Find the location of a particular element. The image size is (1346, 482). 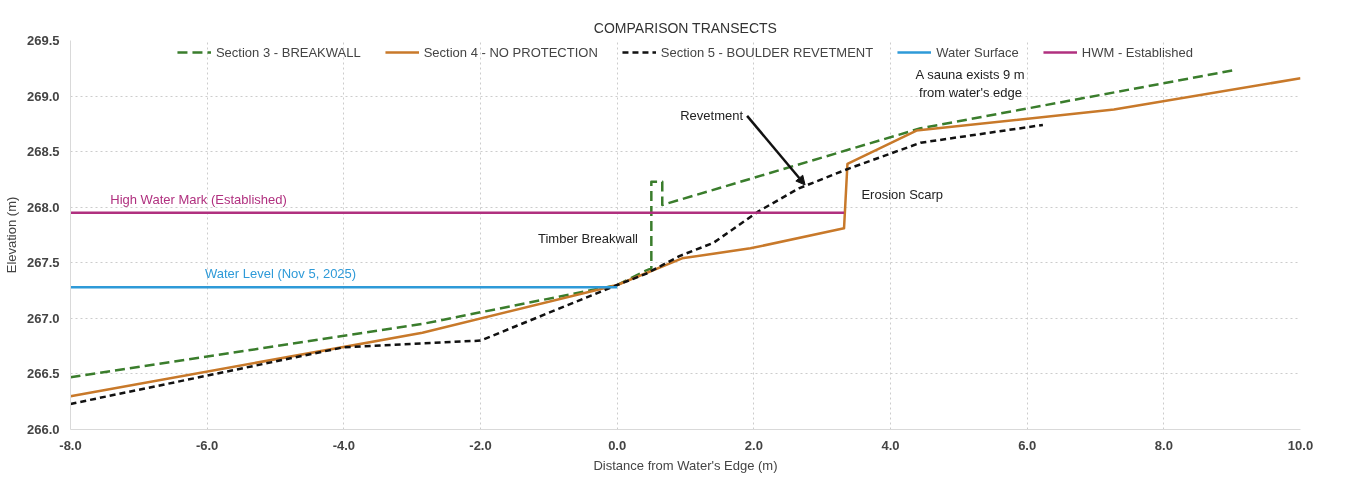

x-axis-title: Distance from Water's Edge (m) is located at coordinates (685, 465).